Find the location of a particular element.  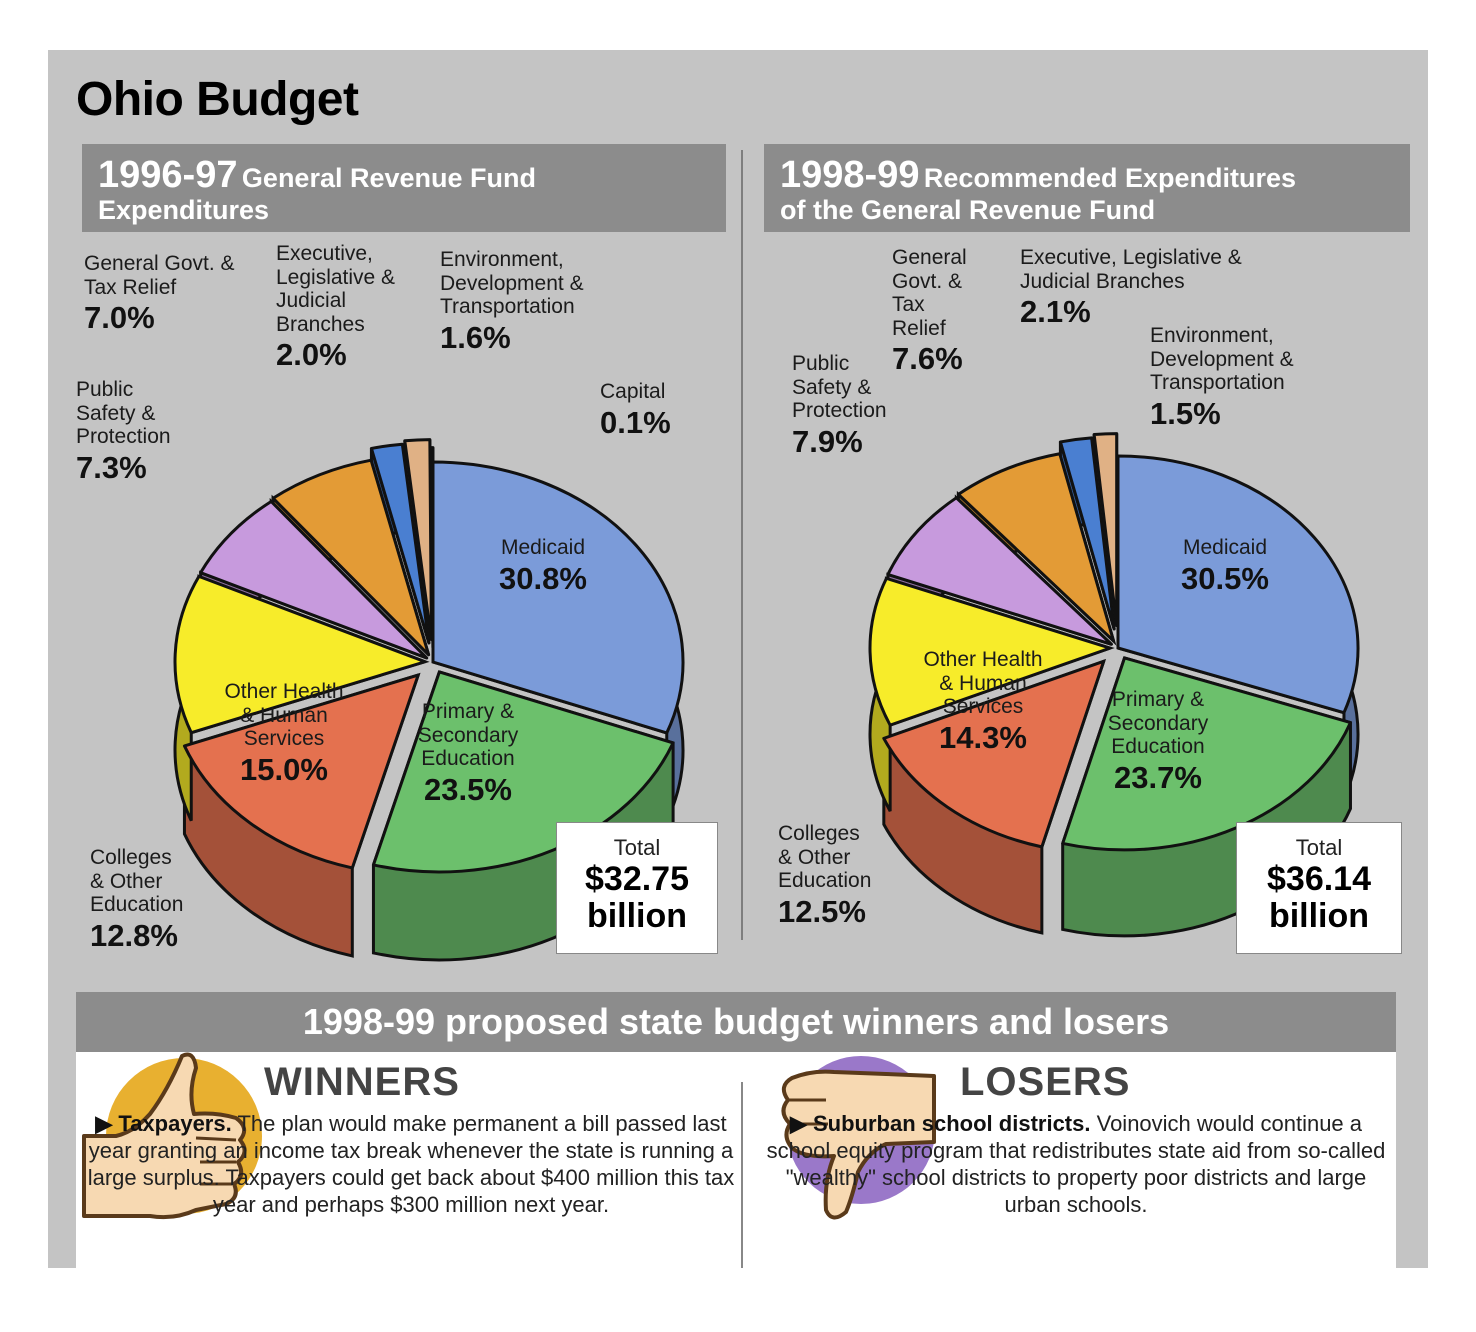

page-title: Ohio Budget is located at coordinates (217, 99).